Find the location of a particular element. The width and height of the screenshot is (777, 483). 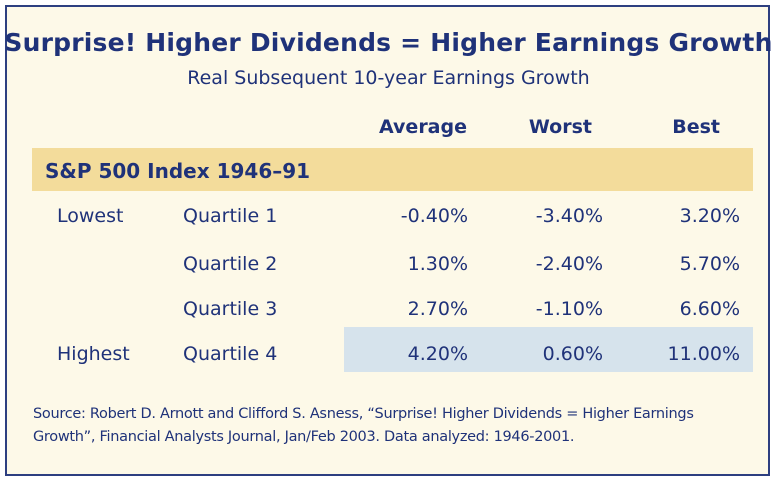

row-quartile-label: Quartile 3 is located at coordinates (230, 309).